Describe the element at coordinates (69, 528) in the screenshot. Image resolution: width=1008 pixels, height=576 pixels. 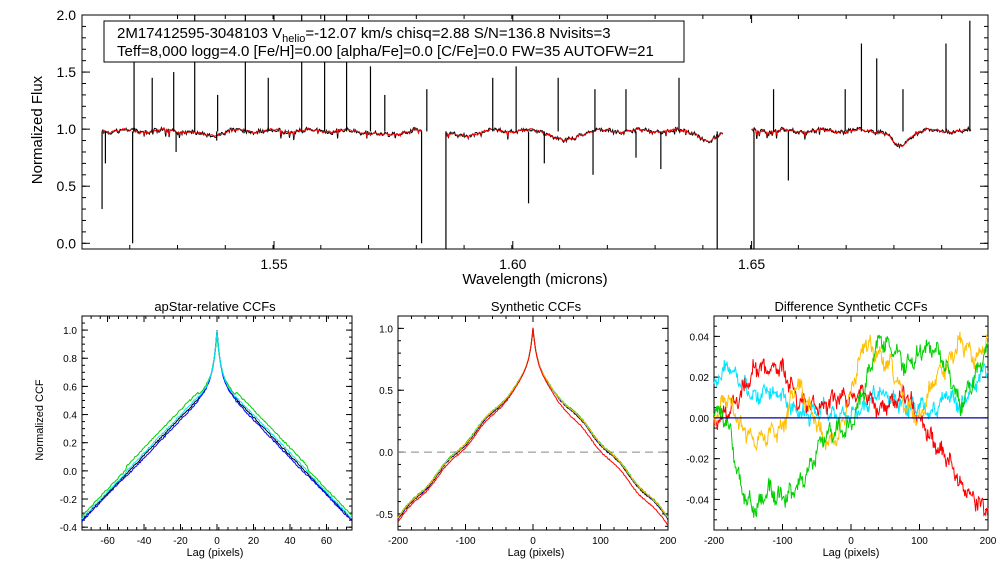
I see `y-tick-label: -0.4` at that location.